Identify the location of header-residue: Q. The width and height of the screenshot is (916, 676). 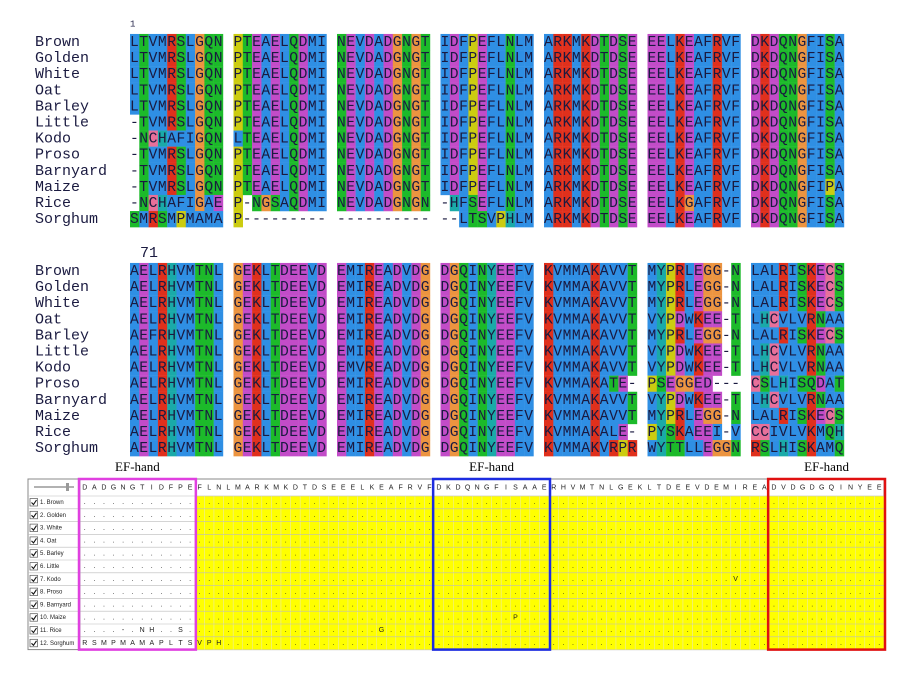
(468, 487).